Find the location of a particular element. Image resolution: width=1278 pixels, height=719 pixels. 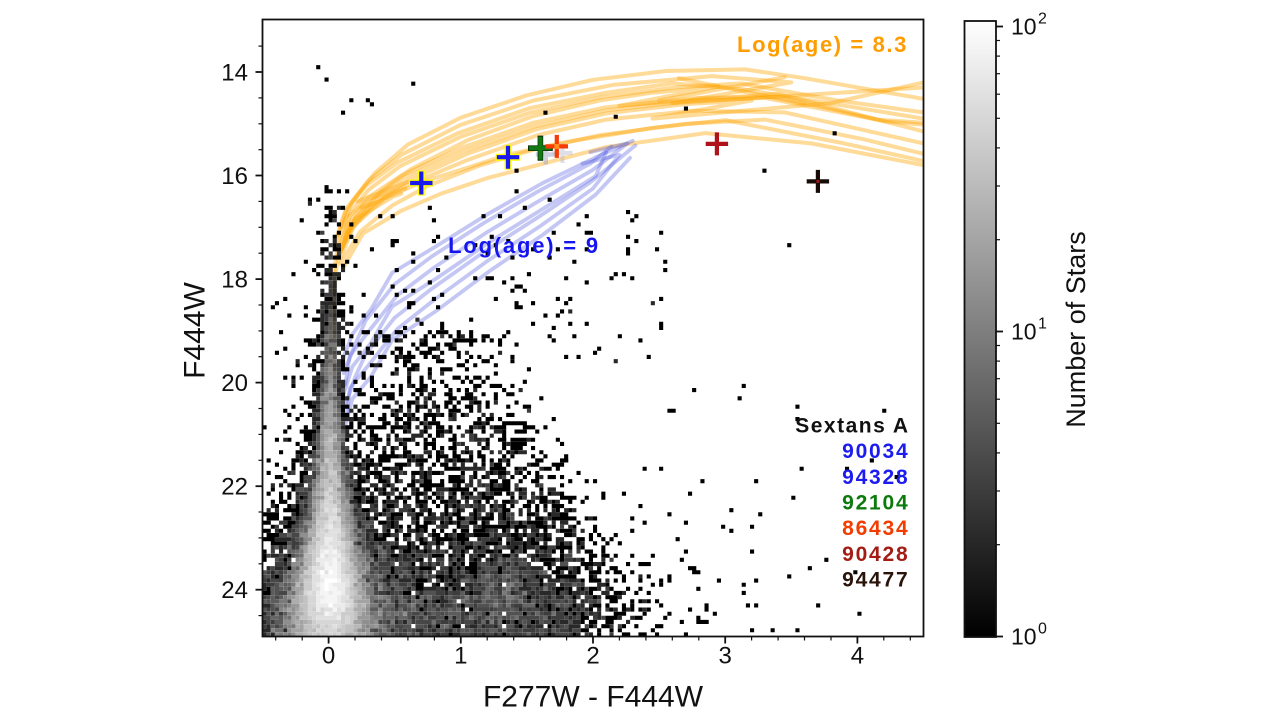

svg-text: 20 is located at coordinates (234, 383).